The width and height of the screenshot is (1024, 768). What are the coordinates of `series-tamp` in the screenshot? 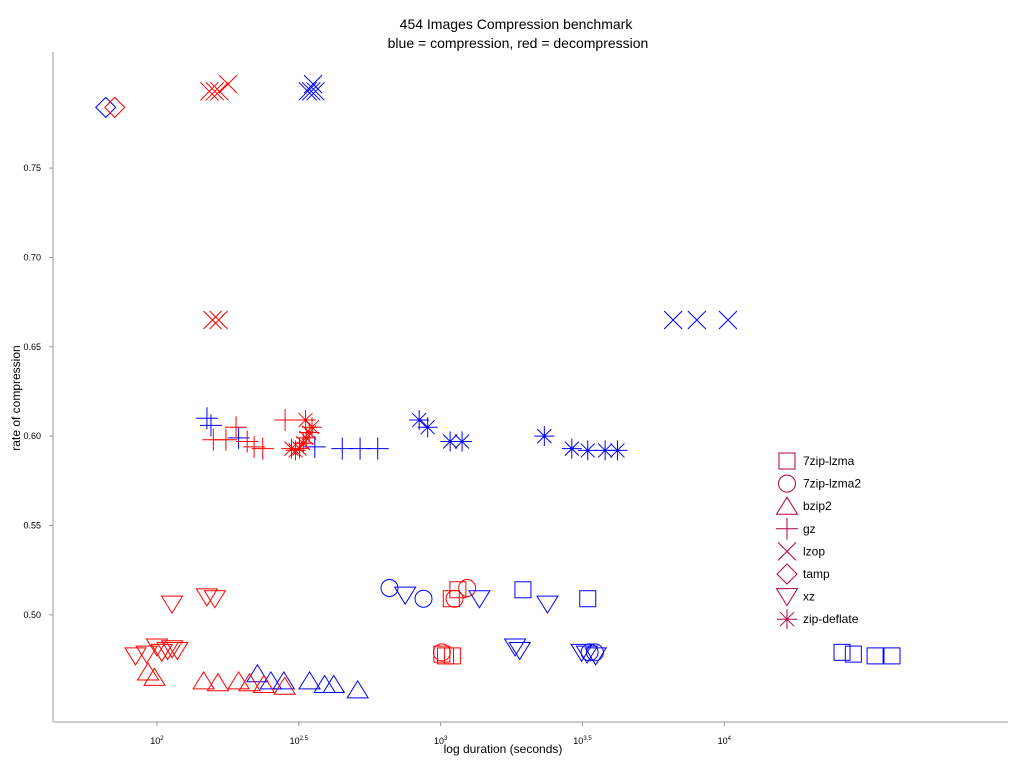 It's located at (110, 107).